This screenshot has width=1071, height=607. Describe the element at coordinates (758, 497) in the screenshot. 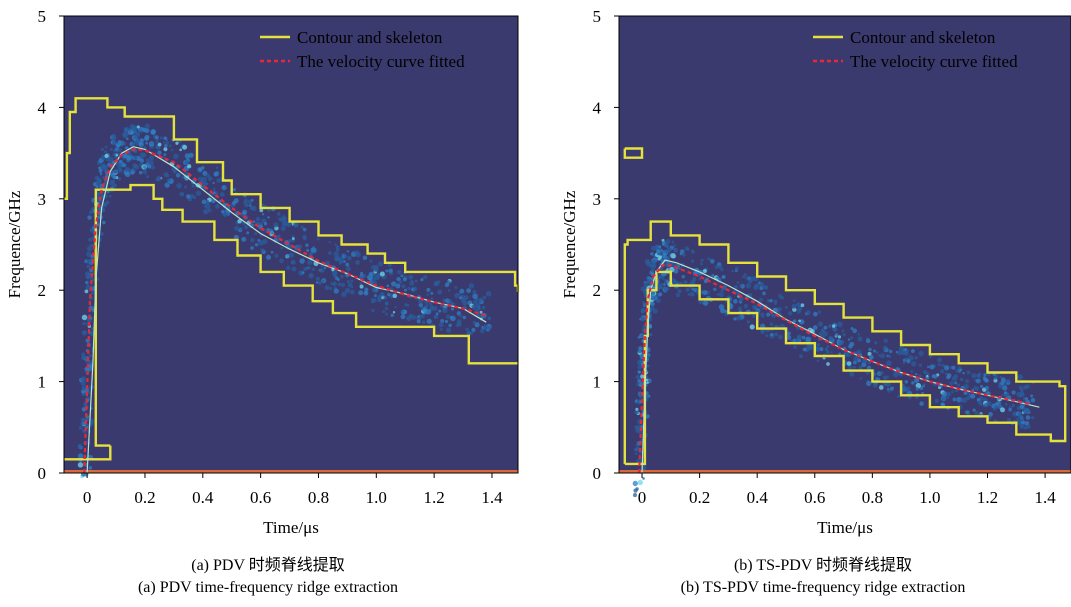

I see `chart-b-x-tick-label: 0.4` at that location.